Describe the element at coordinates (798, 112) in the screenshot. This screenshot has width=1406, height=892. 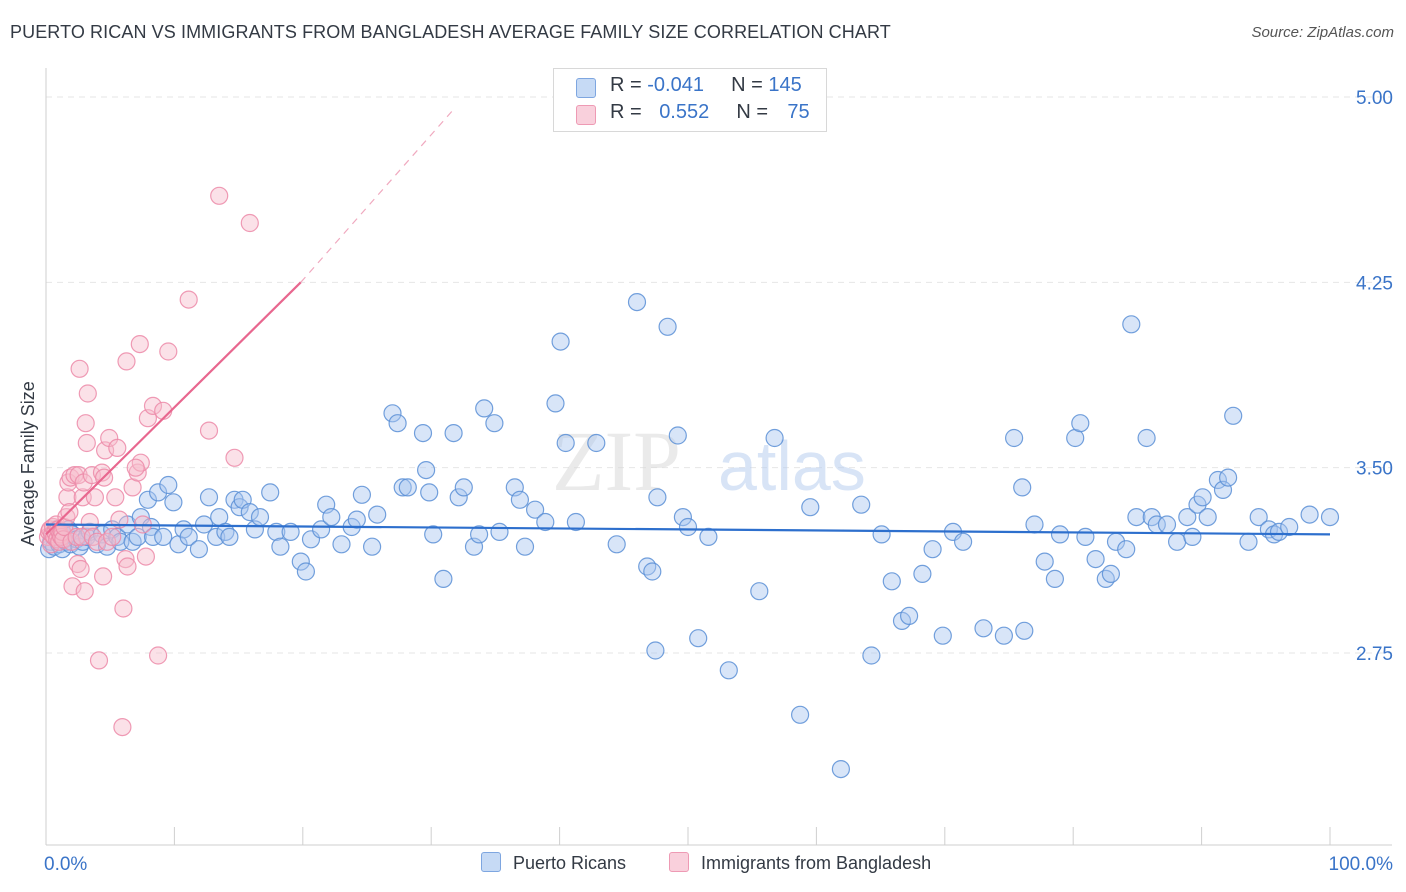
I see `n-value: 75` at that location.